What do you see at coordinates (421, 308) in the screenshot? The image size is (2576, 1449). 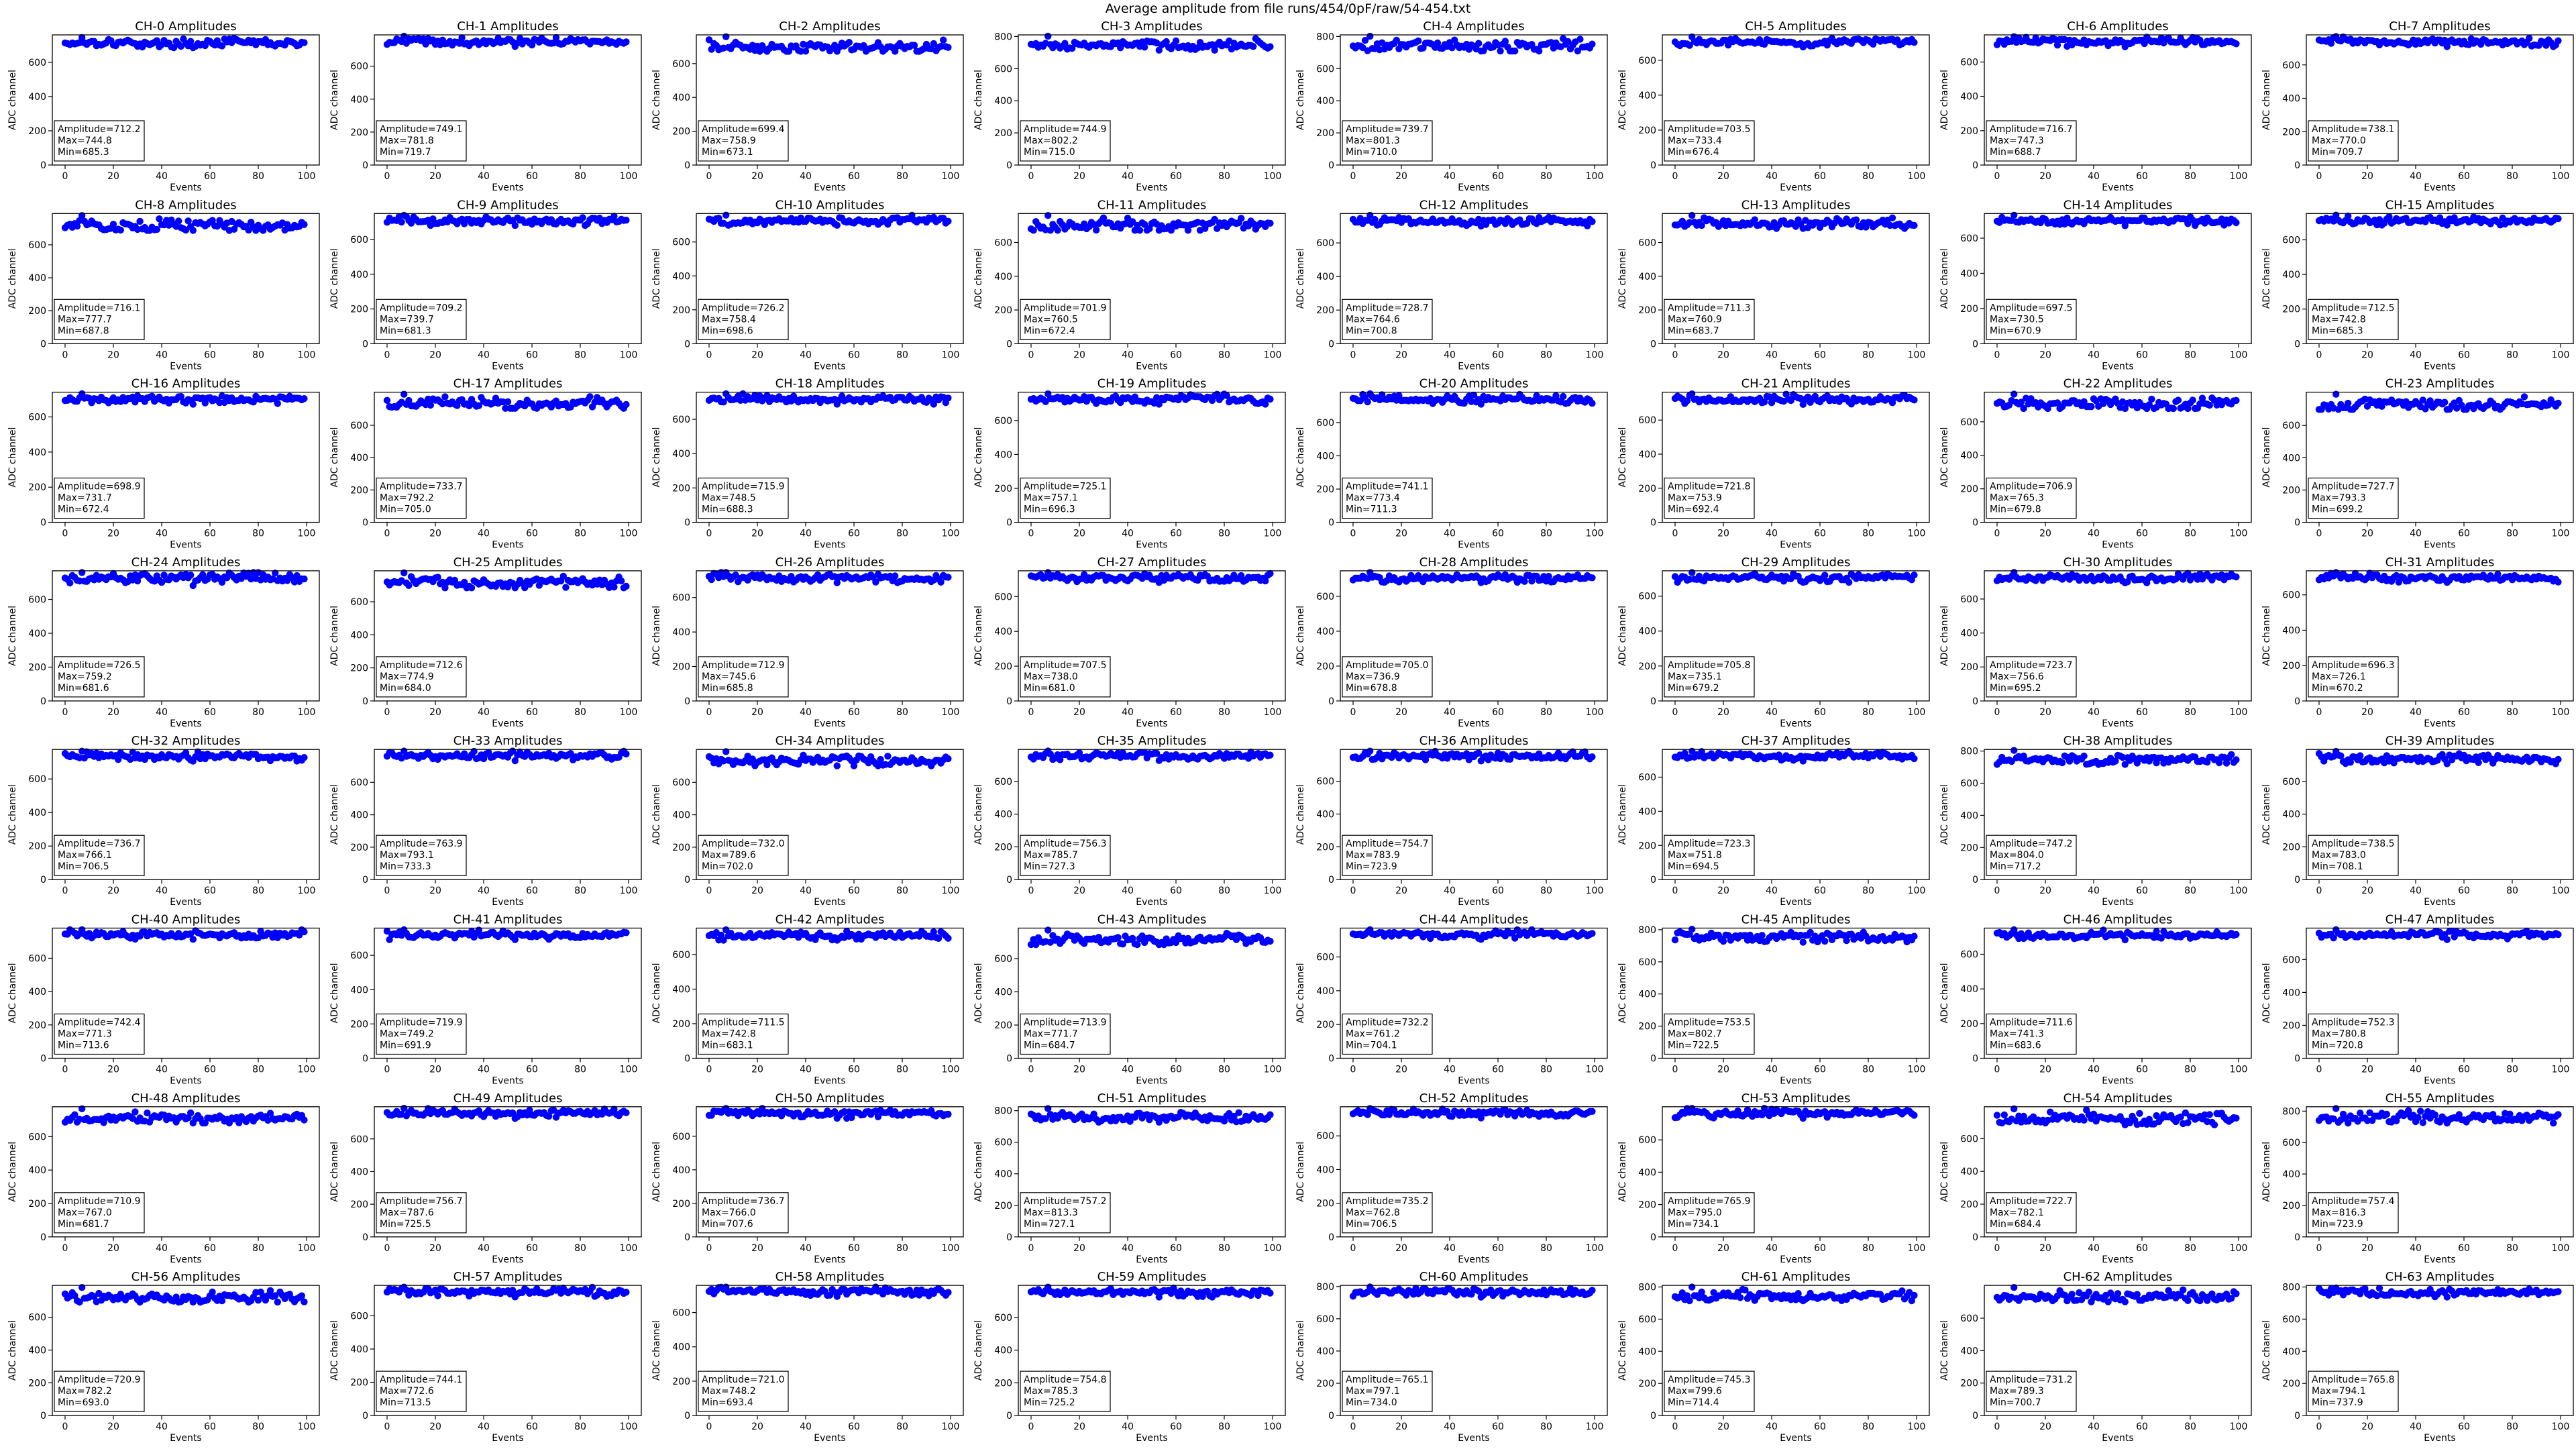 I see `stats-amplitude: Amplitude=709.2` at bounding box center [421, 308].